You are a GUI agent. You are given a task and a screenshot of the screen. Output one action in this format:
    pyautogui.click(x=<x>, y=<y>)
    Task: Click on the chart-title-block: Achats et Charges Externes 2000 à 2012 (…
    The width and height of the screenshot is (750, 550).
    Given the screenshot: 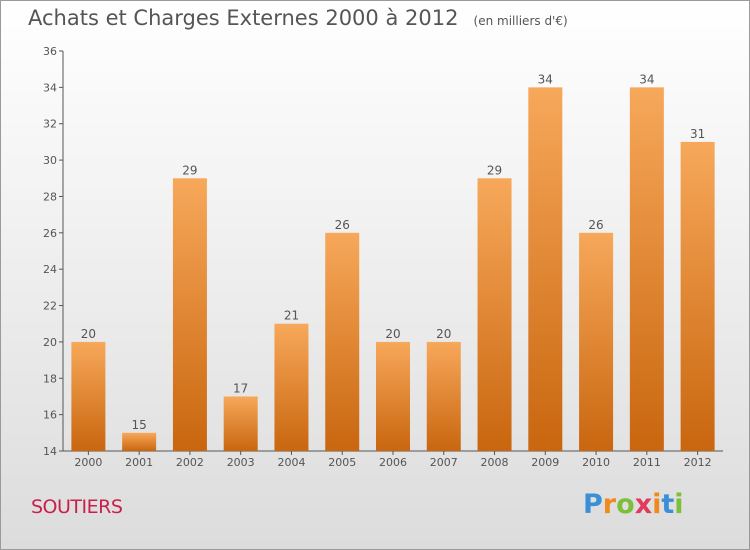 What is the action you would take?
    pyautogui.click(x=298, y=18)
    